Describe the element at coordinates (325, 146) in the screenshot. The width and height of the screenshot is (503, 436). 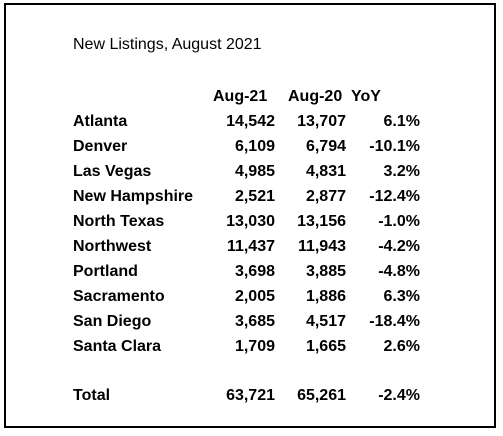
I see `row-aug20: 6,794` at that location.